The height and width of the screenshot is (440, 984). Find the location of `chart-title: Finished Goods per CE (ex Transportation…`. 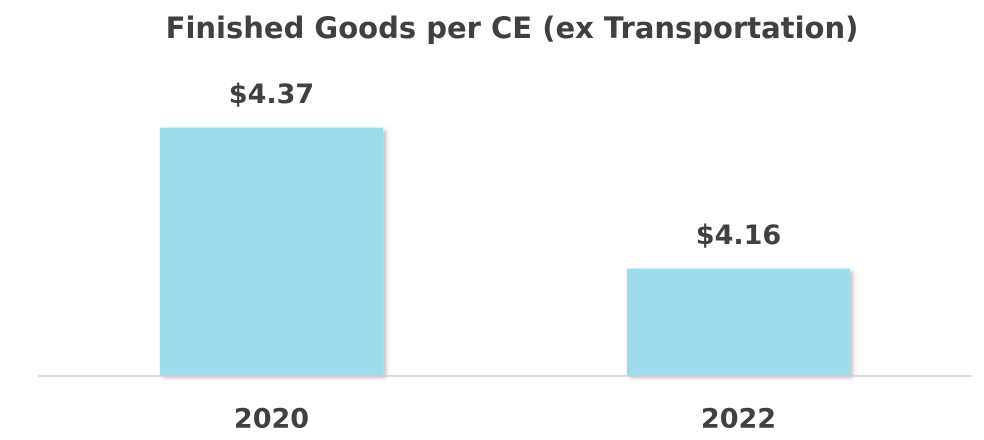

chart-title: Finished Goods per CE (ex Transportation… is located at coordinates (512, 28).